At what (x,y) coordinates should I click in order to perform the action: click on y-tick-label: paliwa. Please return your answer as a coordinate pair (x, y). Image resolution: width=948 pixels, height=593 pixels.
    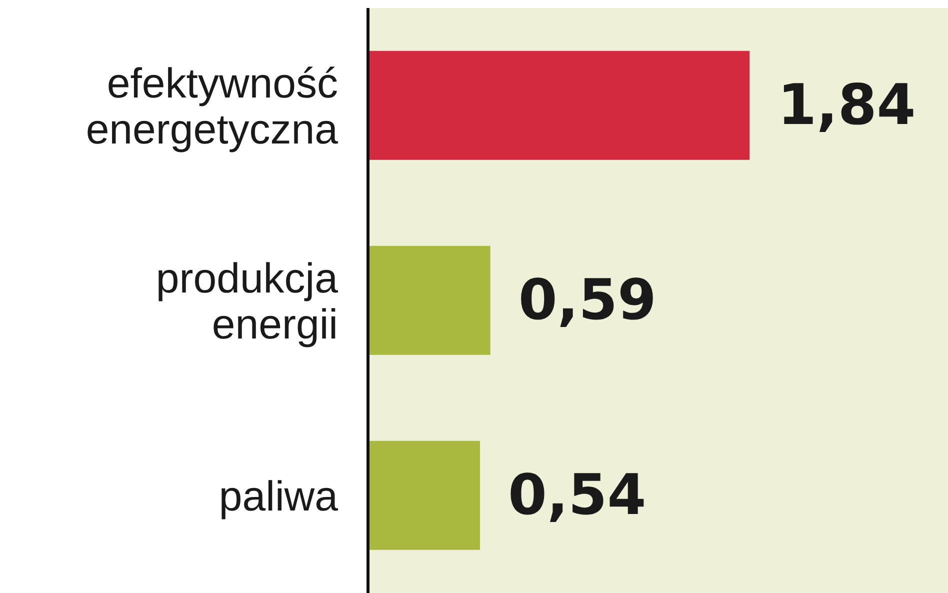
    Looking at the image, I should click on (278, 495).